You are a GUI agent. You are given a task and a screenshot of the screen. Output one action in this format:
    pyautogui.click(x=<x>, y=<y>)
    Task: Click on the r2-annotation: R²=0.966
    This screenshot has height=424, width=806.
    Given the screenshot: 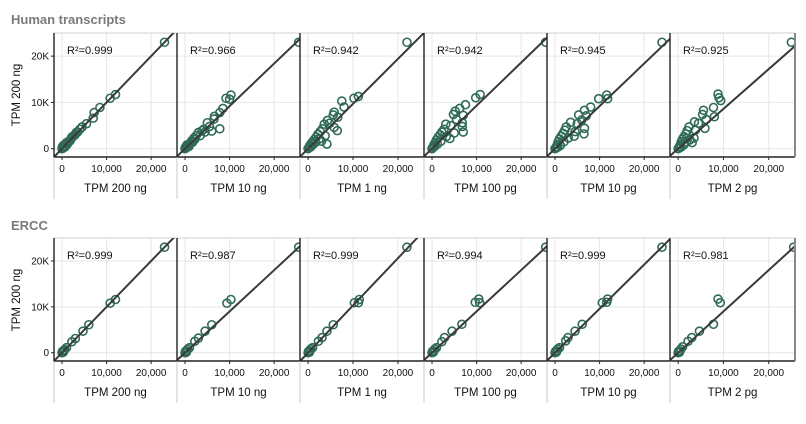 What is the action you would take?
    pyautogui.click(x=213, y=51)
    